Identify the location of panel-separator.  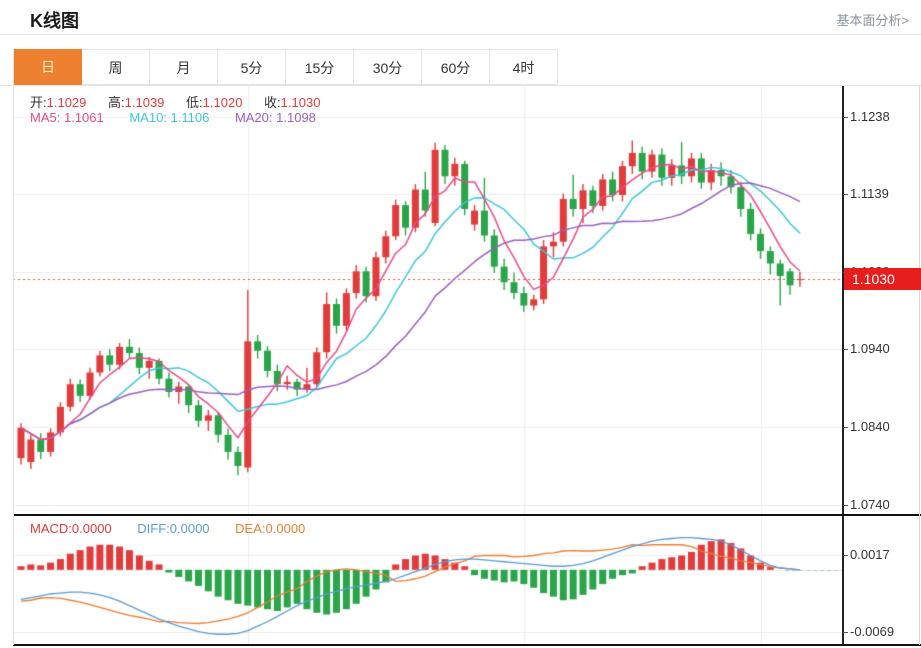
(467, 515).